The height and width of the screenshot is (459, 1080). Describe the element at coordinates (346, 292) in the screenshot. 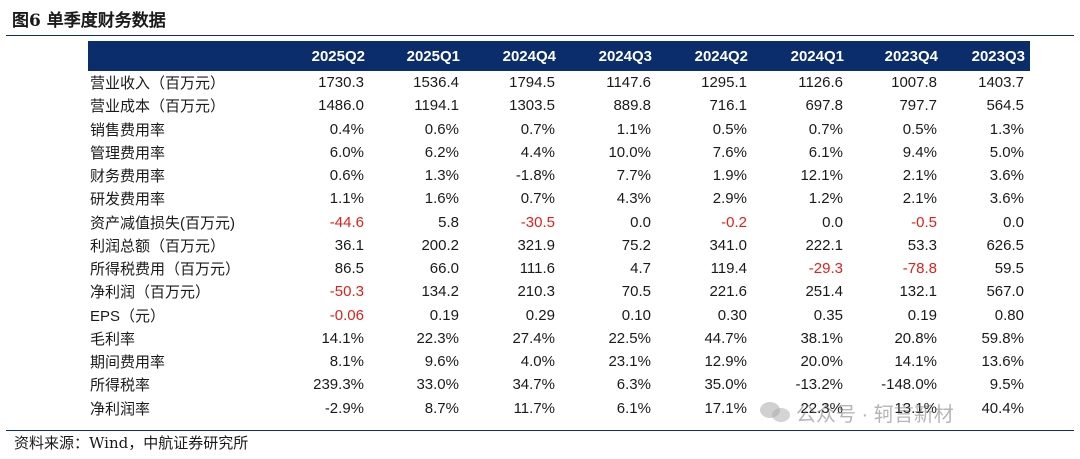

I see `table-cell: -50.3` at that location.